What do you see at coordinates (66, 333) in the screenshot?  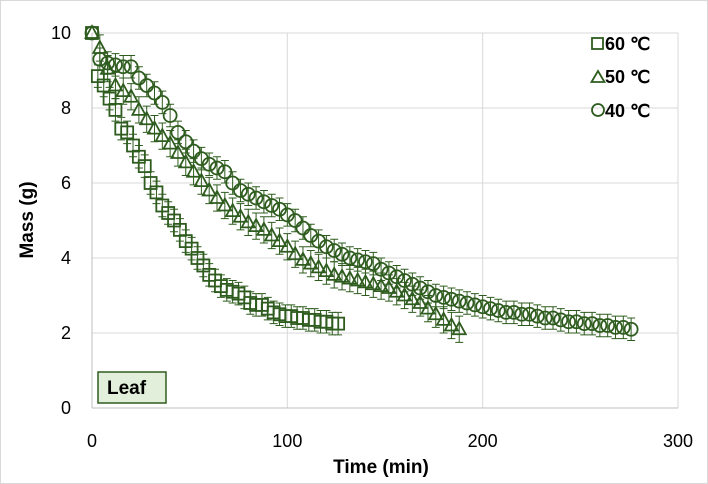 I see `y-tick-label: 2` at bounding box center [66, 333].